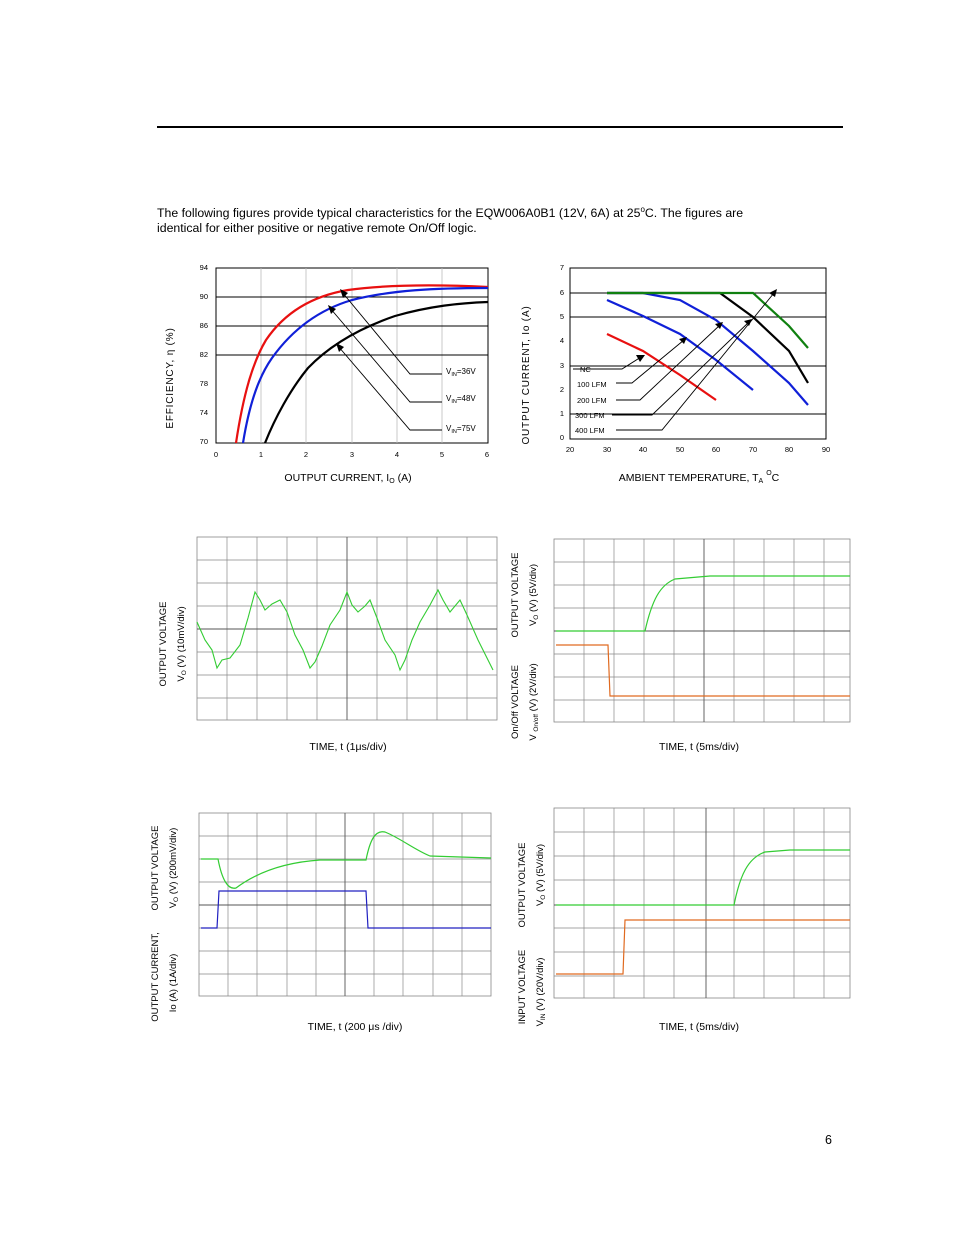 This screenshot has width=954, height=1235. What do you see at coordinates (585, 369) in the screenshot?
I see `legend-nc: NC` at bounding box center [585, 369].